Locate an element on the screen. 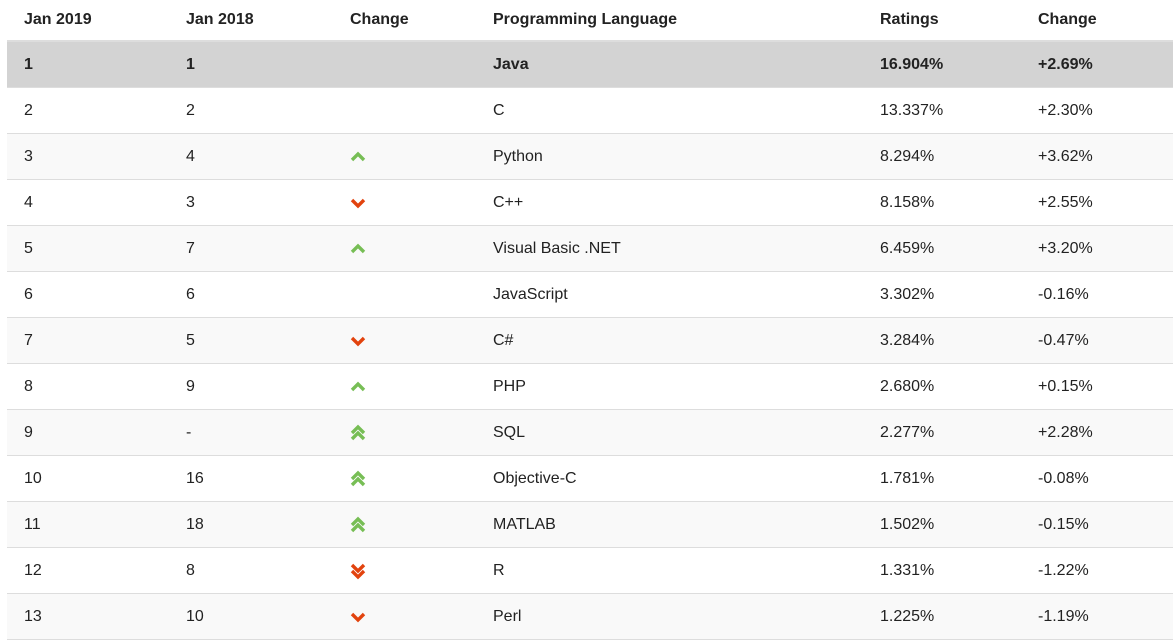 Image resolution: width=1173 pixels, height=641 pixels. language-cell: MATLAB is located at coordinates (669, 524).